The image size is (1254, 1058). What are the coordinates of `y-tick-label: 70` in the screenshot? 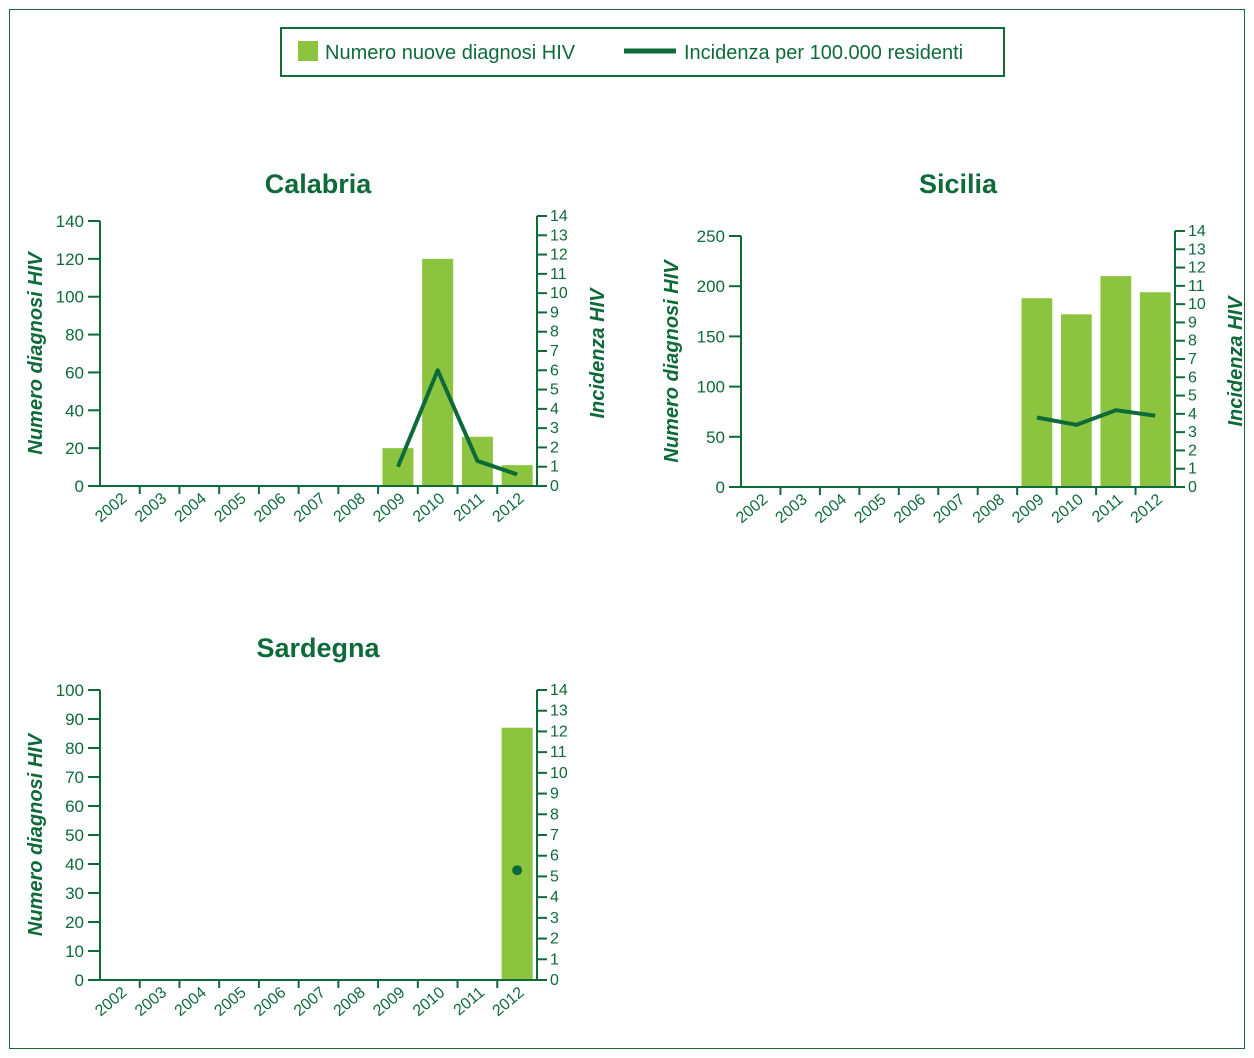 It's located at (74, 777).